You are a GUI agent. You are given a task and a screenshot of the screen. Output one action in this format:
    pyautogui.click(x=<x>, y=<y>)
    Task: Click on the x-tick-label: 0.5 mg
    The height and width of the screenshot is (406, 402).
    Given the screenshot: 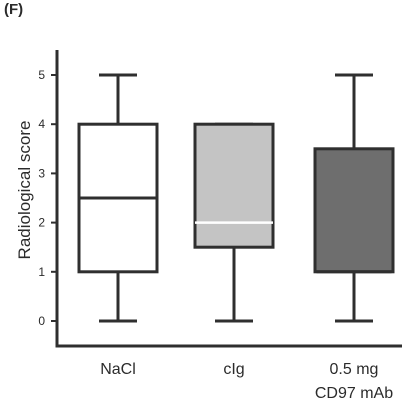 What is the action you would take?
    pyautogui.click(x=354, y=369)
    